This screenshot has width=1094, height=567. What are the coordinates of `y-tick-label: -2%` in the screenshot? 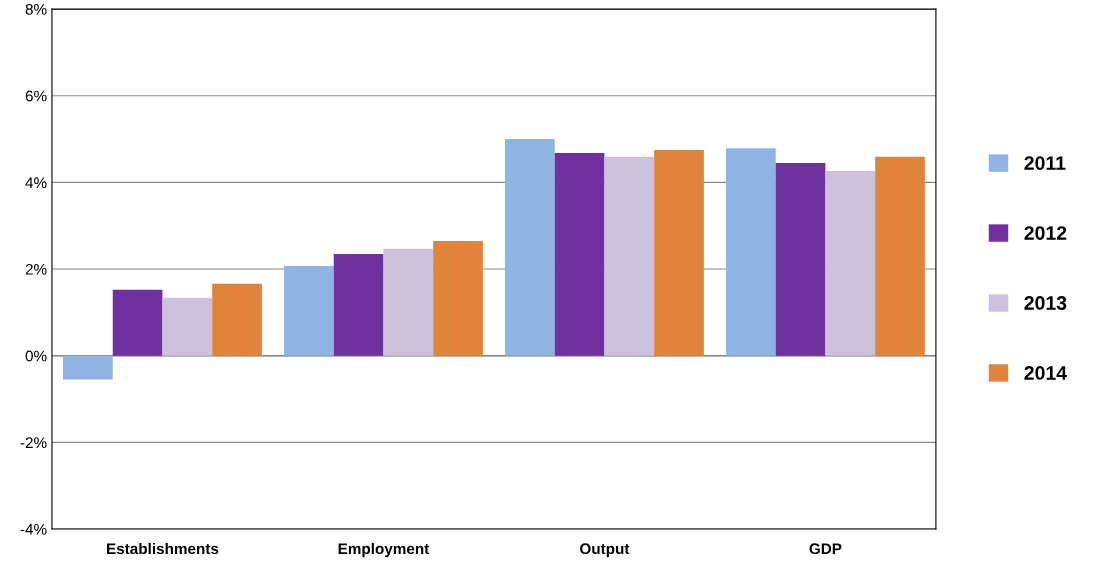 It's located at (33, 442).